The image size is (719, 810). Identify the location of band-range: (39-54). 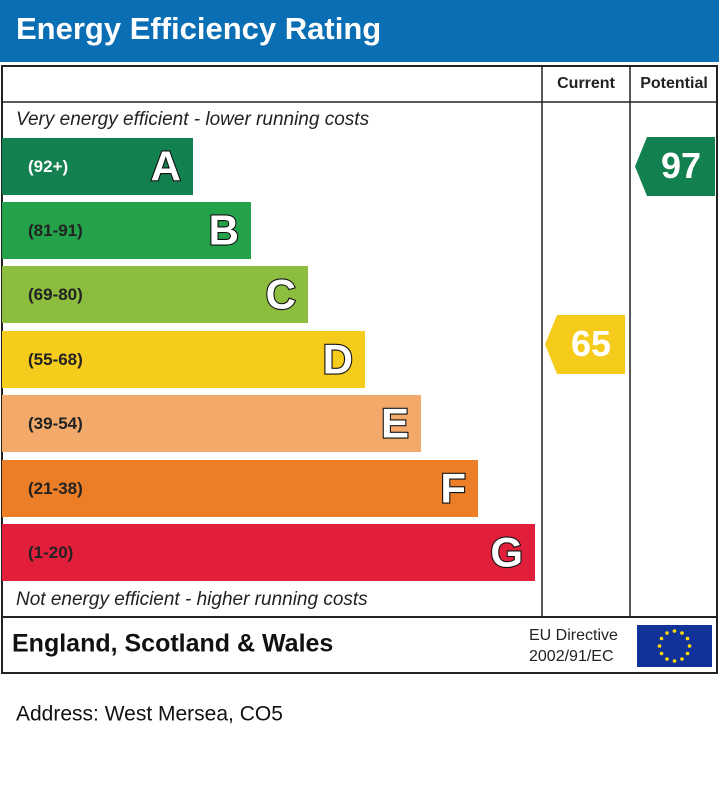
(55, 423).